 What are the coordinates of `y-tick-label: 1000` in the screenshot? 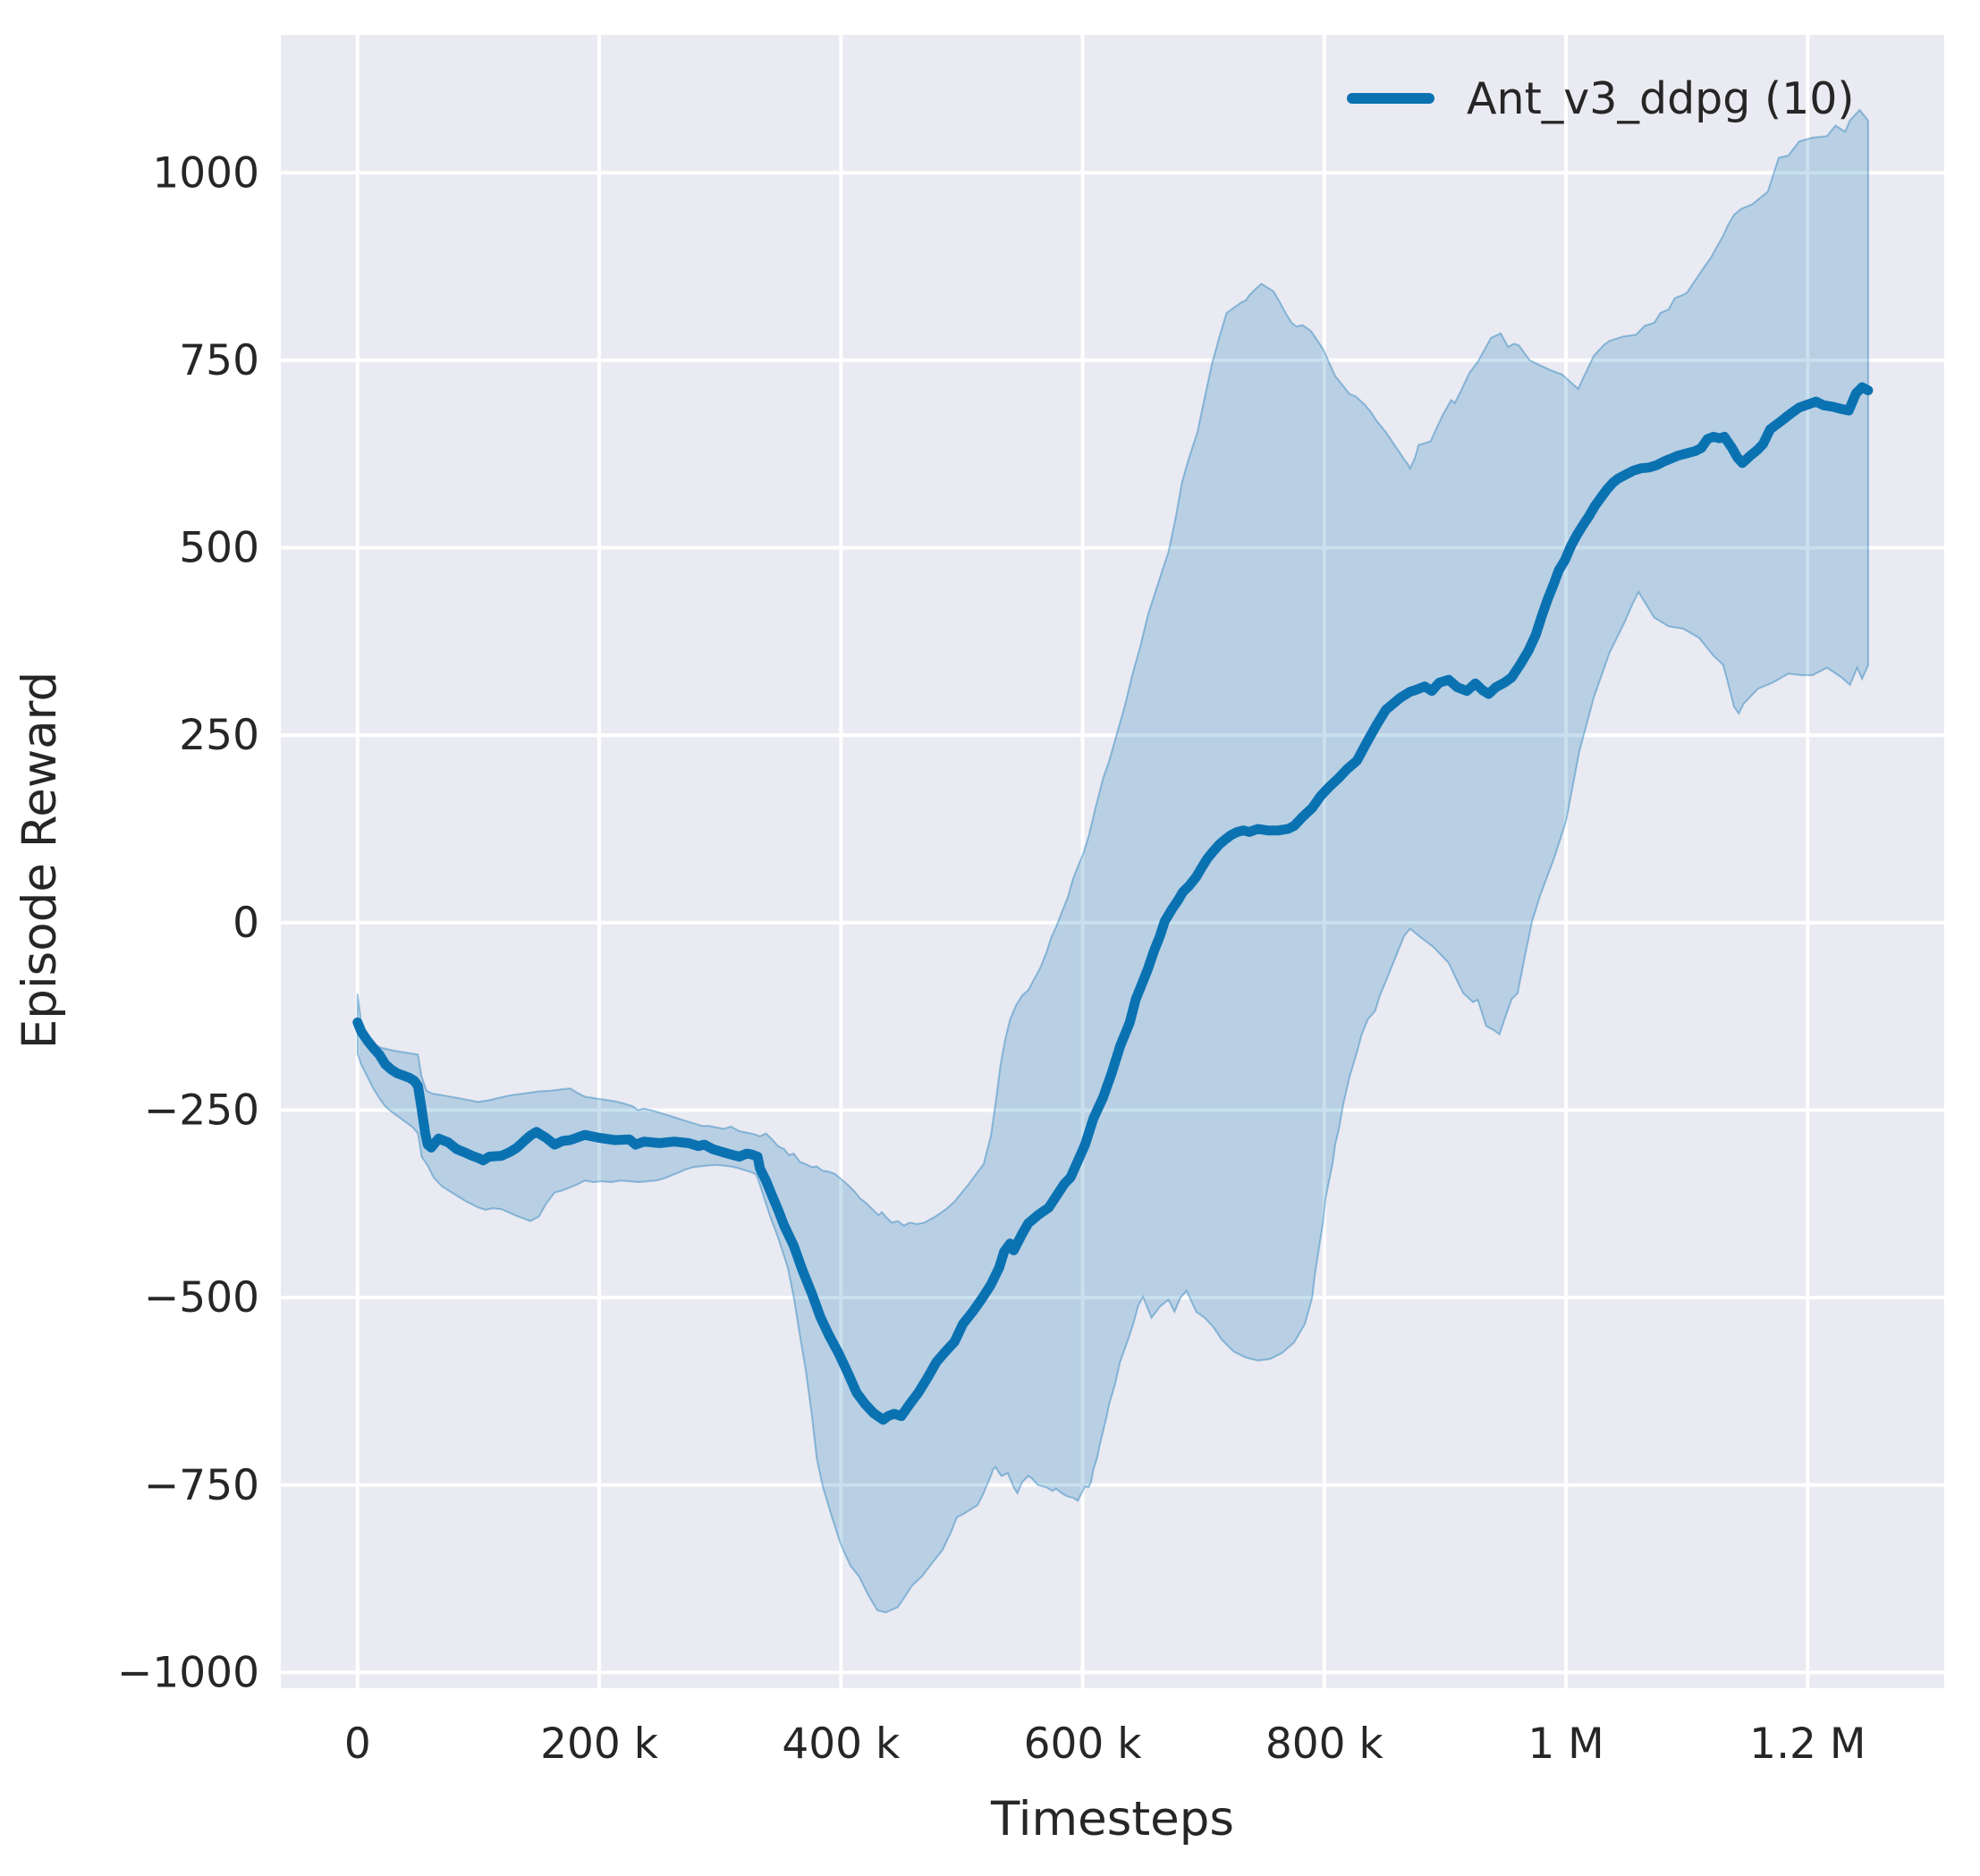 It's located at (205, 173).